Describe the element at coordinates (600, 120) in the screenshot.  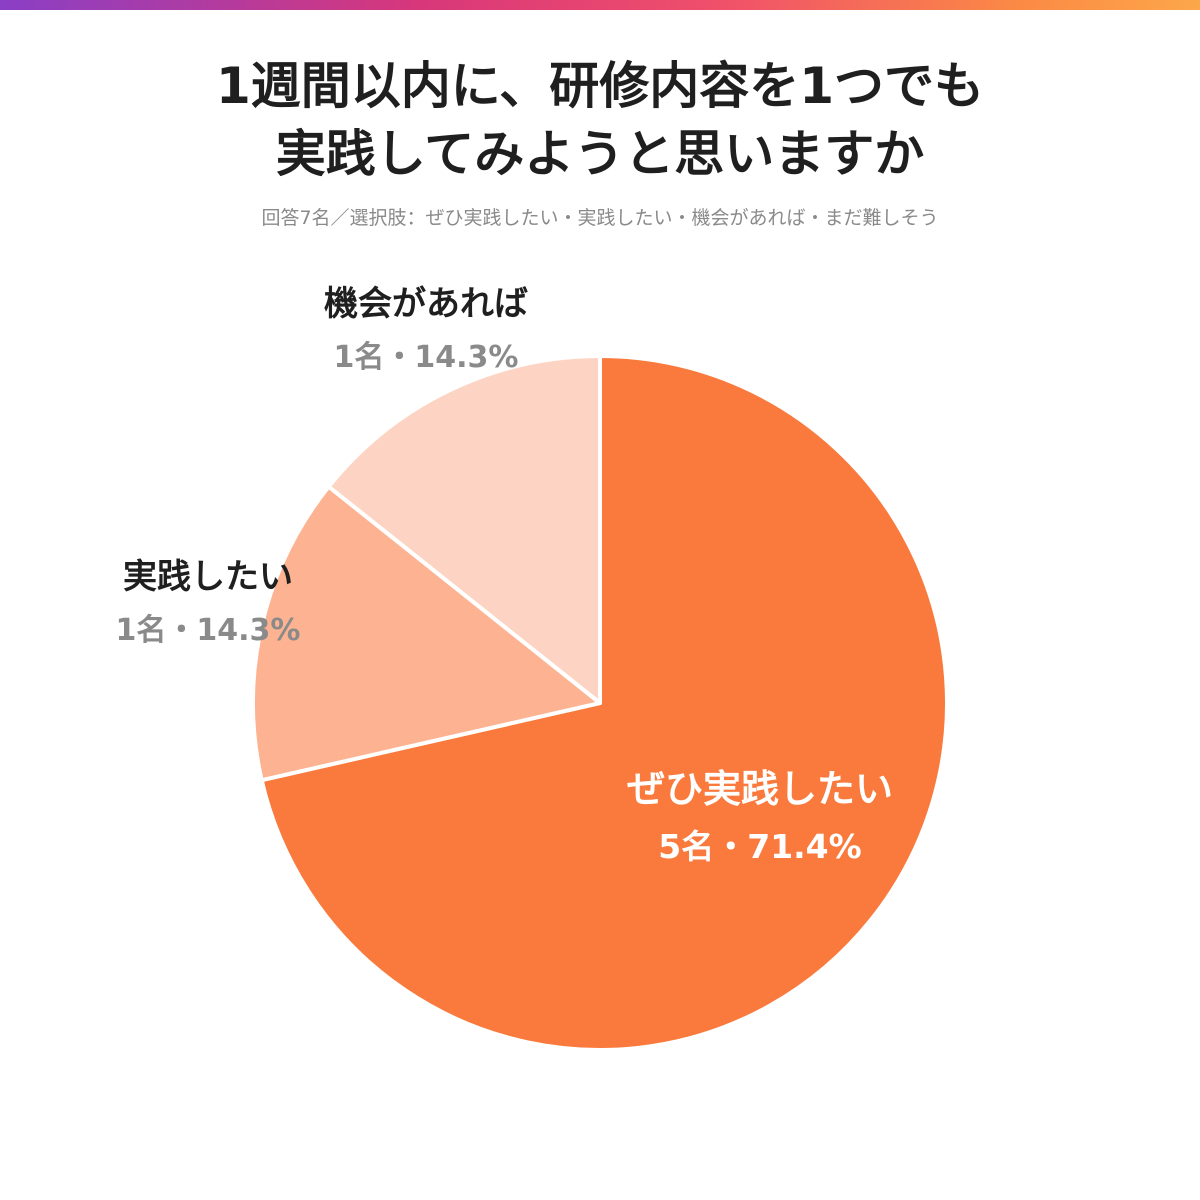
I see `chart-title: 1週間以内に、研修内容を1つでも 実践してみようと思いますか` at that location.